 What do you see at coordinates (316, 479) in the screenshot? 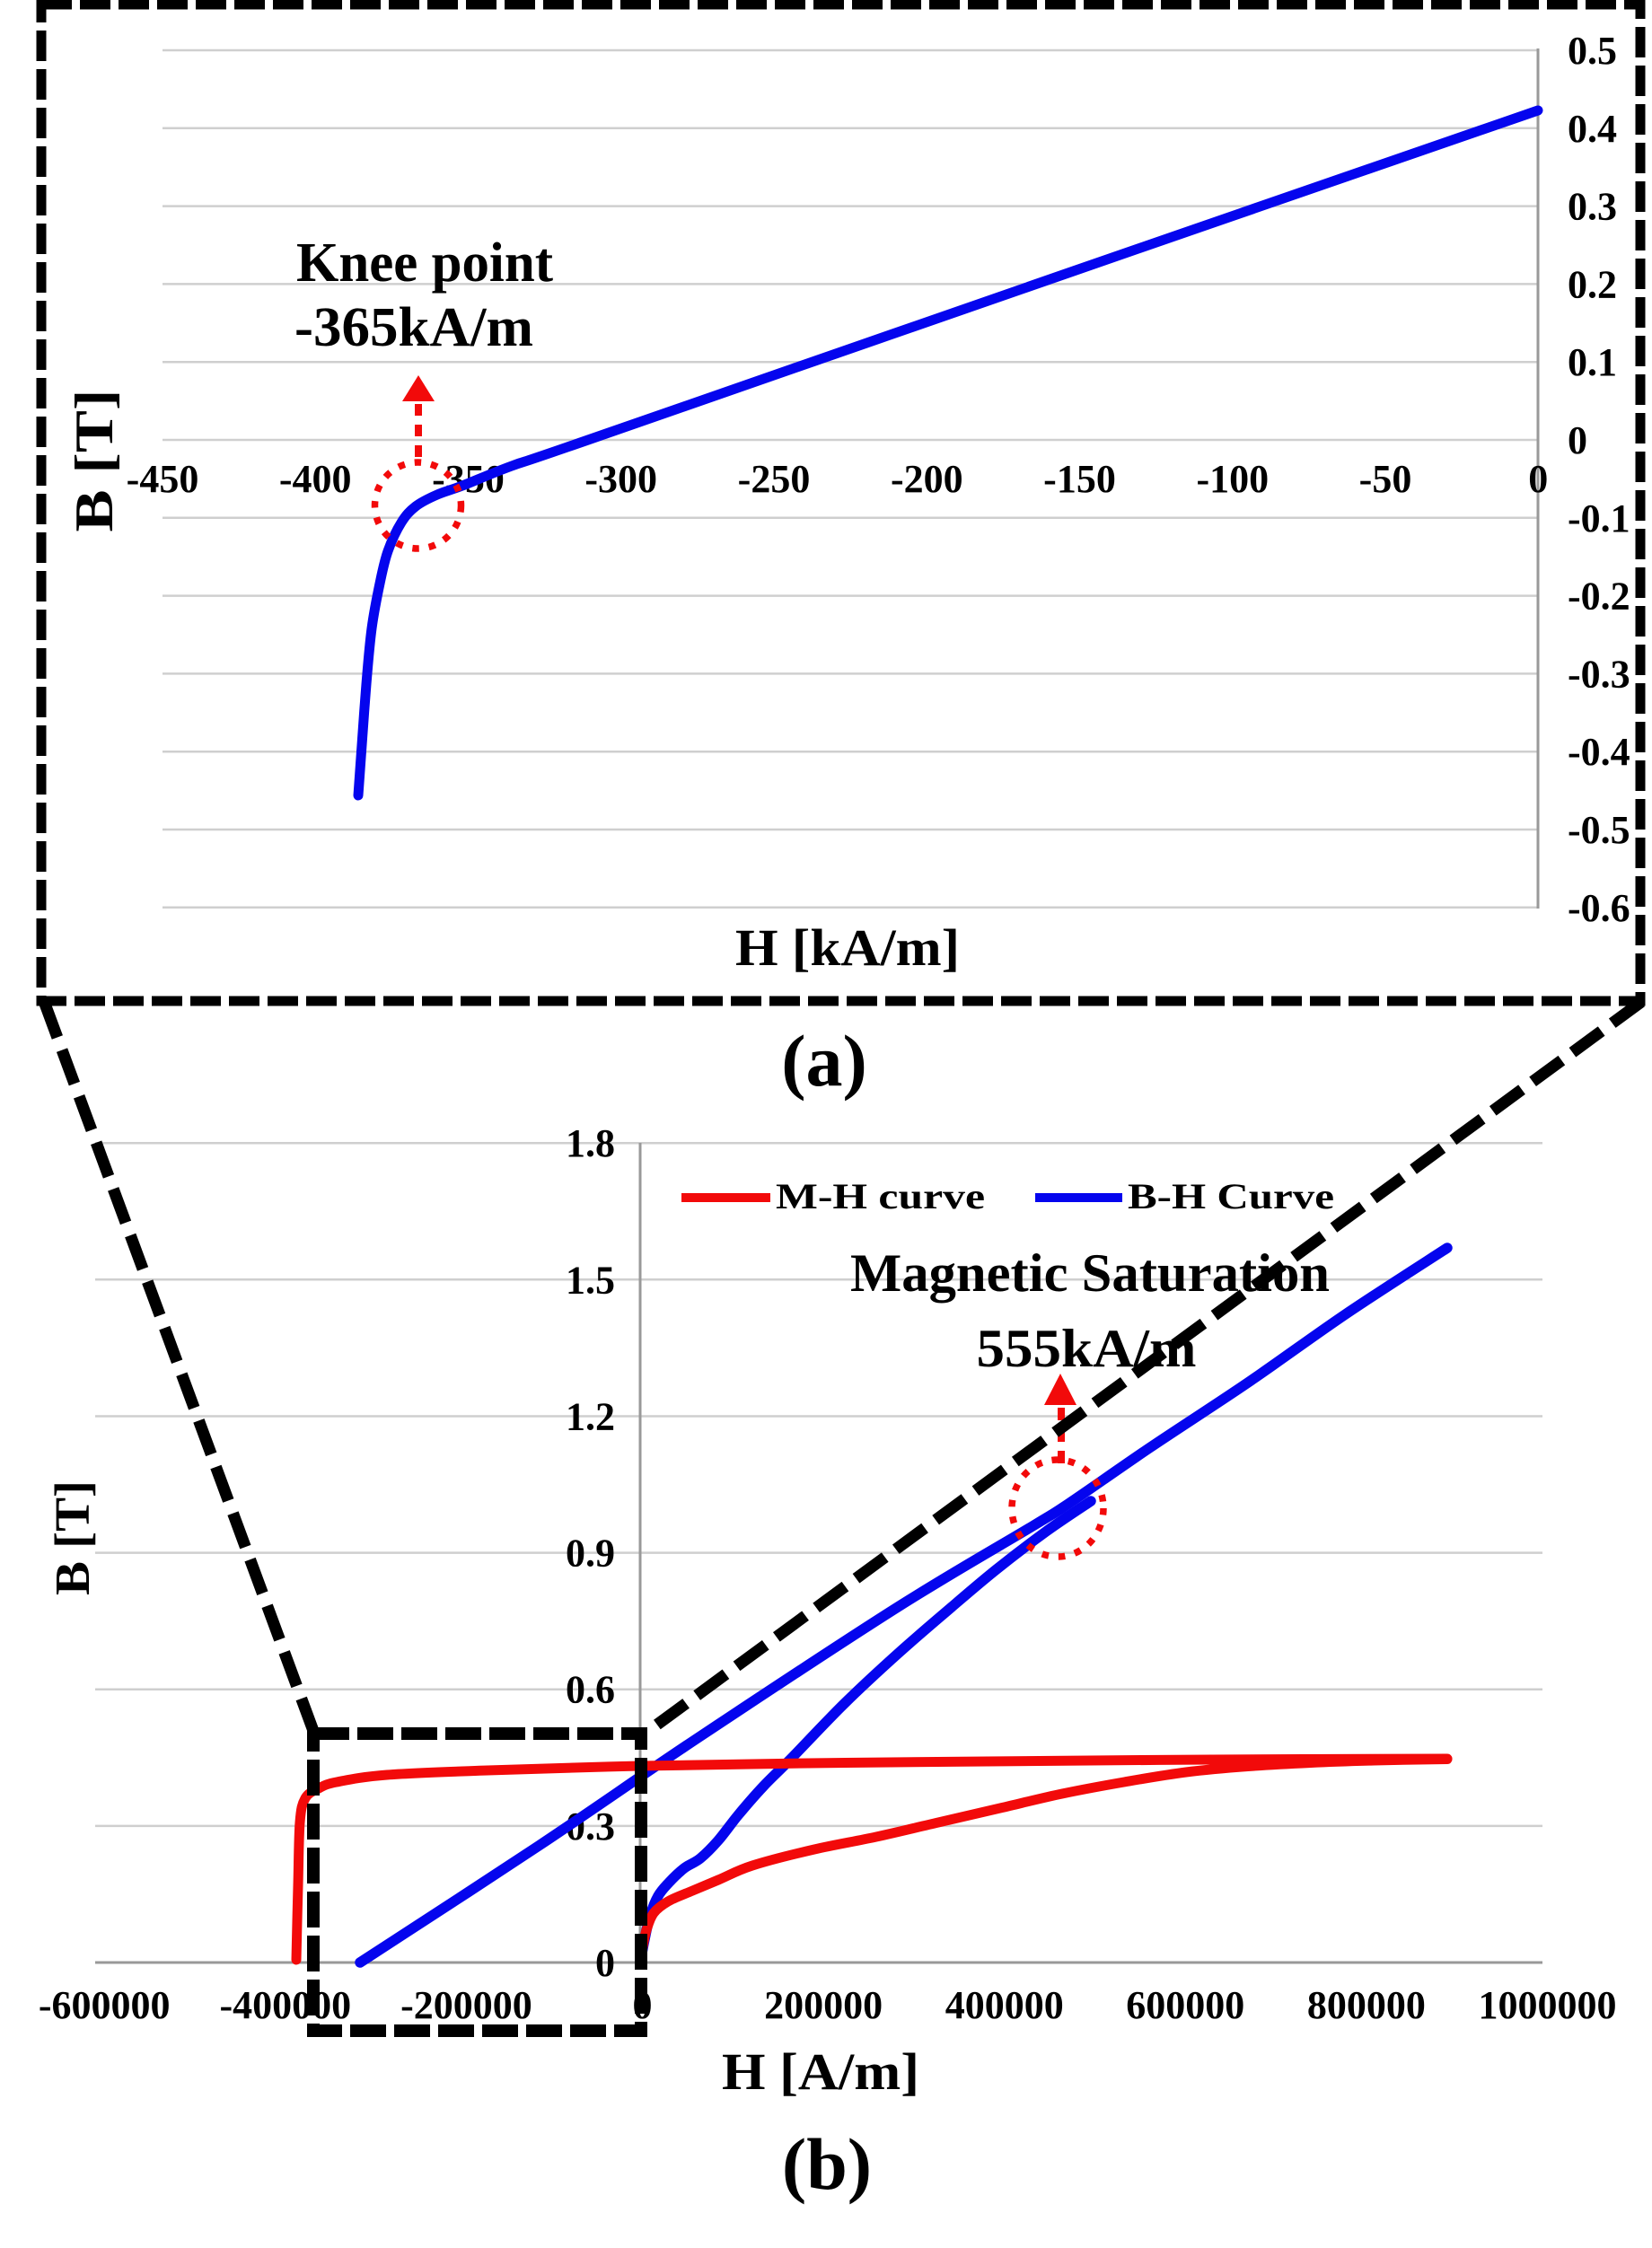
I see `svg-text: -400` at bounding box center [316, 479].